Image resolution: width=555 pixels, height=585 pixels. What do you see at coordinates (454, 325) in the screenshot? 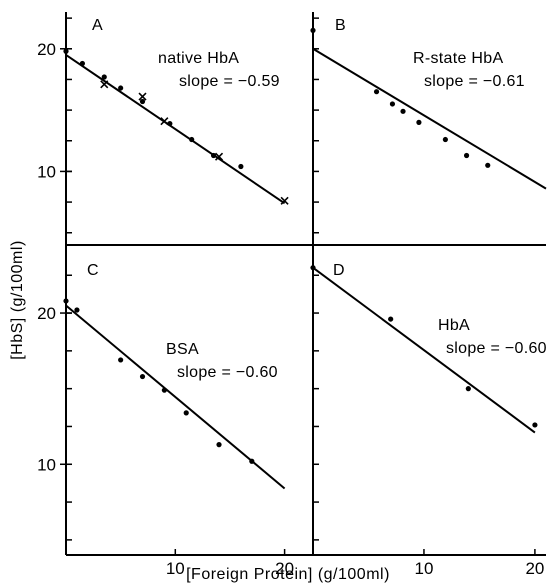
I see `panel-d-note-line1: HbA` at bounding box center [454, 325].